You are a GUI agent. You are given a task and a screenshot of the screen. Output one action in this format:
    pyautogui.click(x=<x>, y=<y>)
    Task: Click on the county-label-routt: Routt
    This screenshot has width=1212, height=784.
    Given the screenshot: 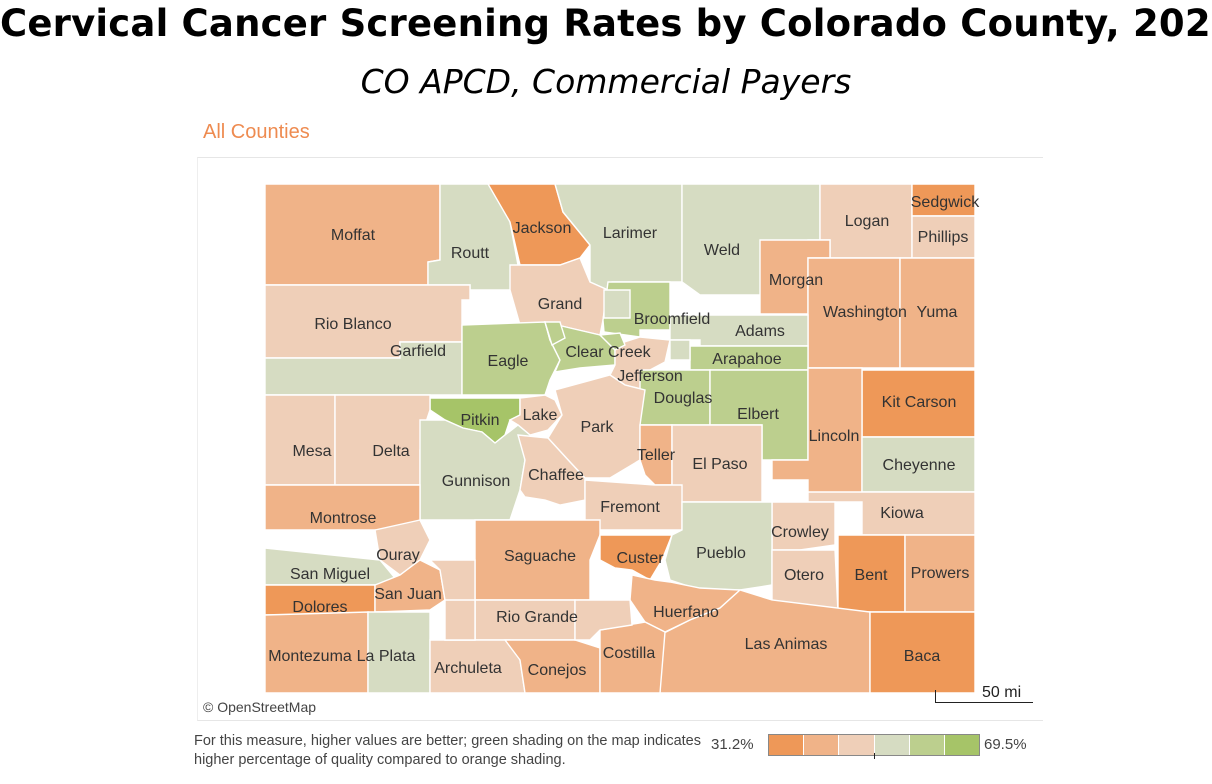 What is the action you would take?
    pyautogui.click(x=470, y=253)
    